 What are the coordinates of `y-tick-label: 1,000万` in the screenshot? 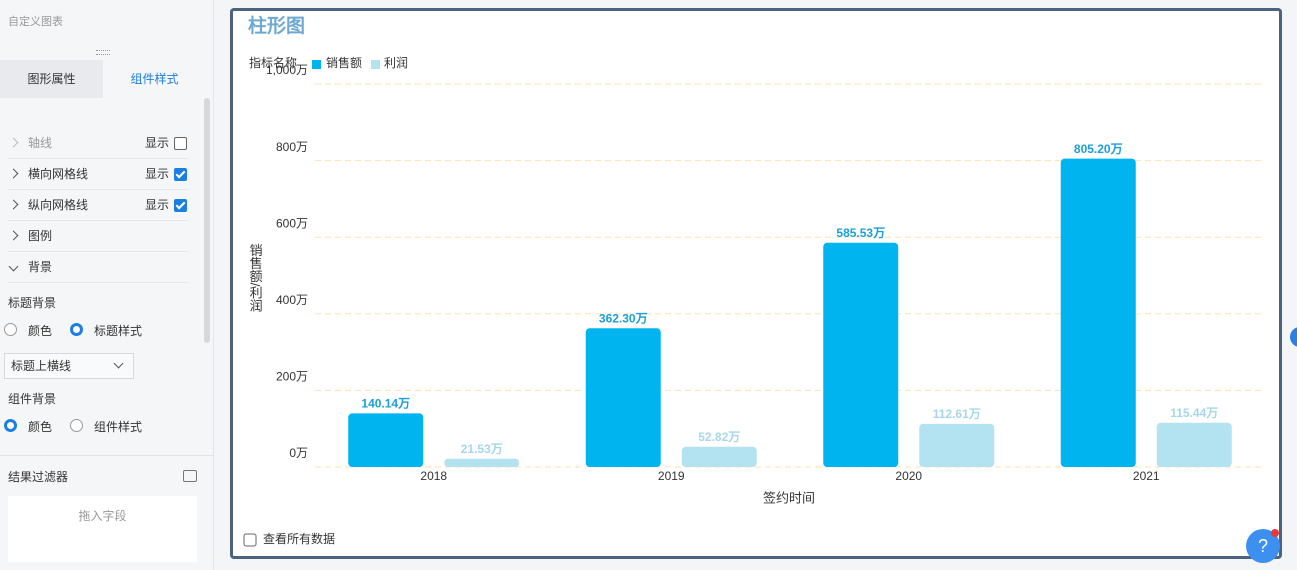 It's located at (287, 70).